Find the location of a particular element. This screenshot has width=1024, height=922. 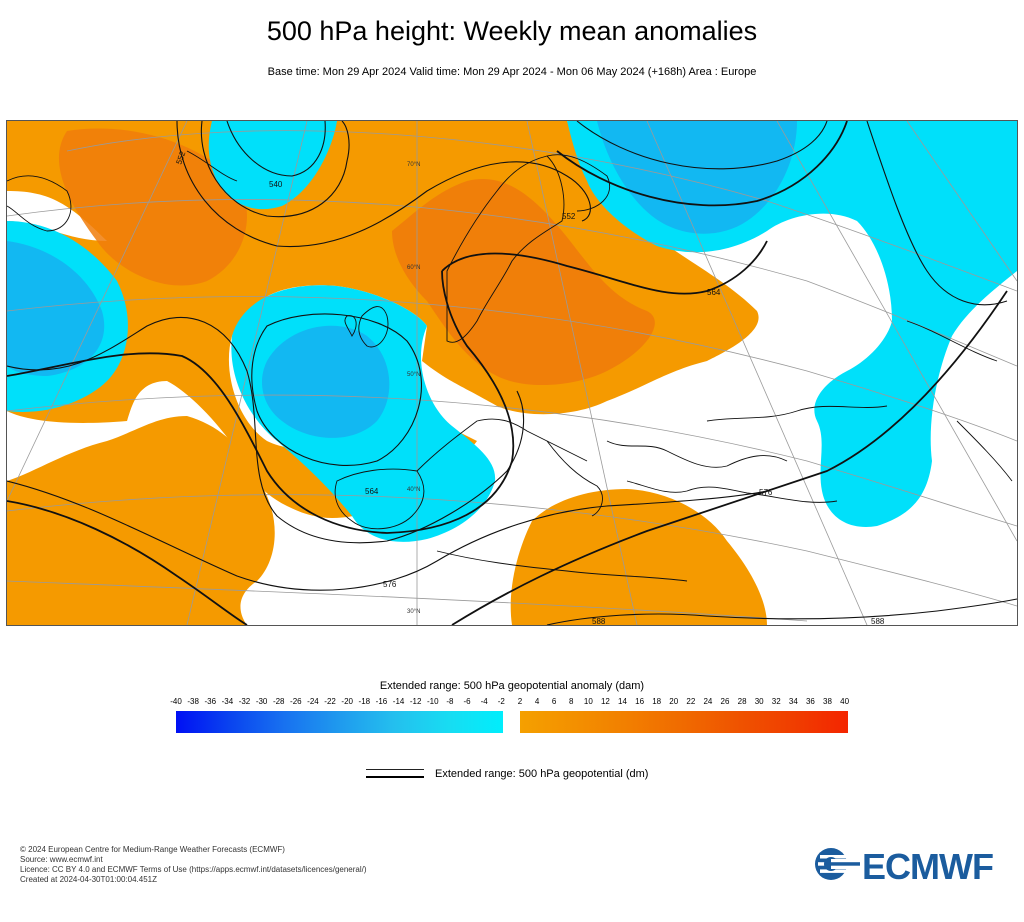

colorbar-tick-label: 40 is located at coordinates (845, 701).